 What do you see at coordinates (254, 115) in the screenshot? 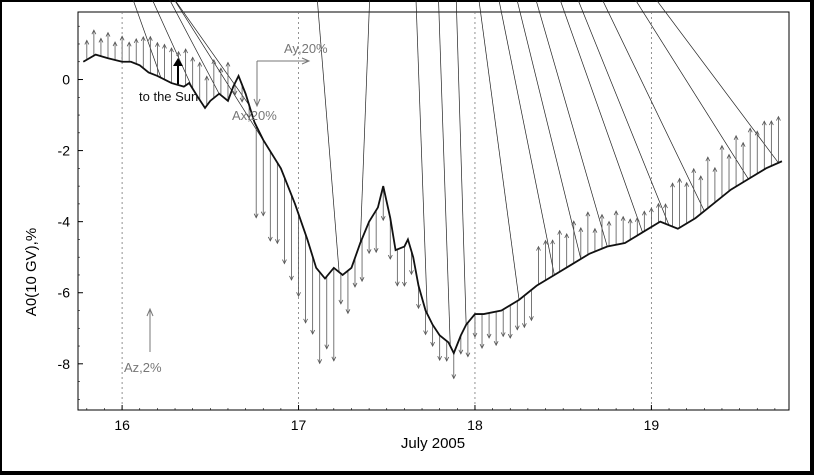
I see `annotation-ax: Ax,20%` at bounding box center [254, 115].